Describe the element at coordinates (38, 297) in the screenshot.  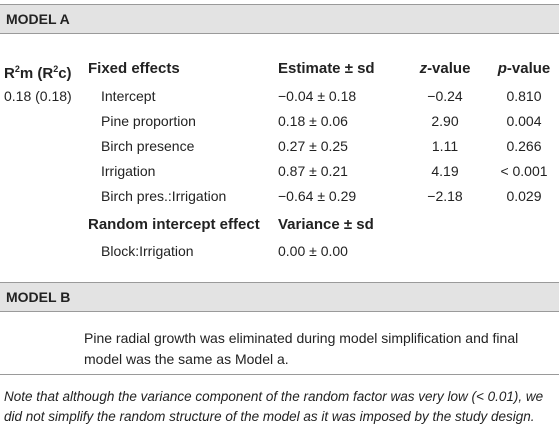
I see `model-b-heading: MODEL B` at that location.